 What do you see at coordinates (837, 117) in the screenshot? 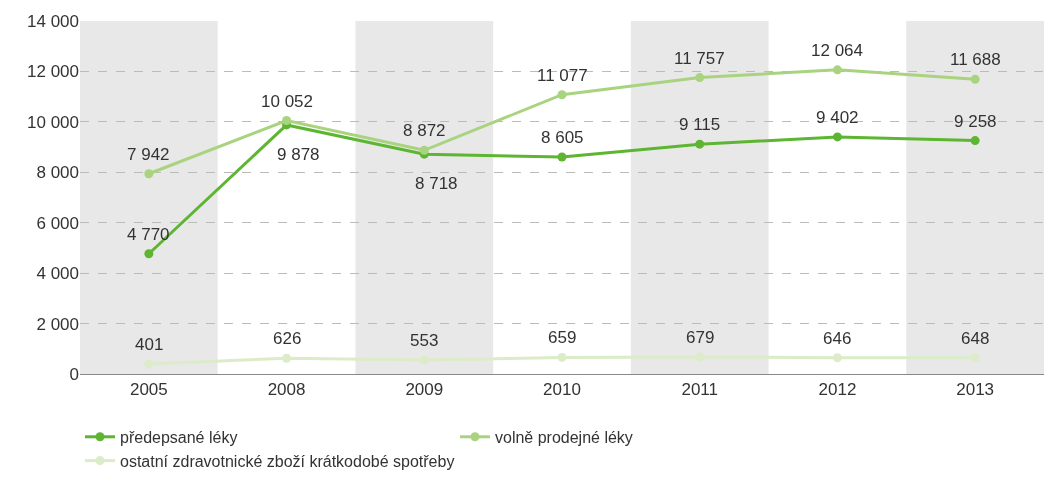
I see `data-label: 9 402` at bounding box center [837, 117].